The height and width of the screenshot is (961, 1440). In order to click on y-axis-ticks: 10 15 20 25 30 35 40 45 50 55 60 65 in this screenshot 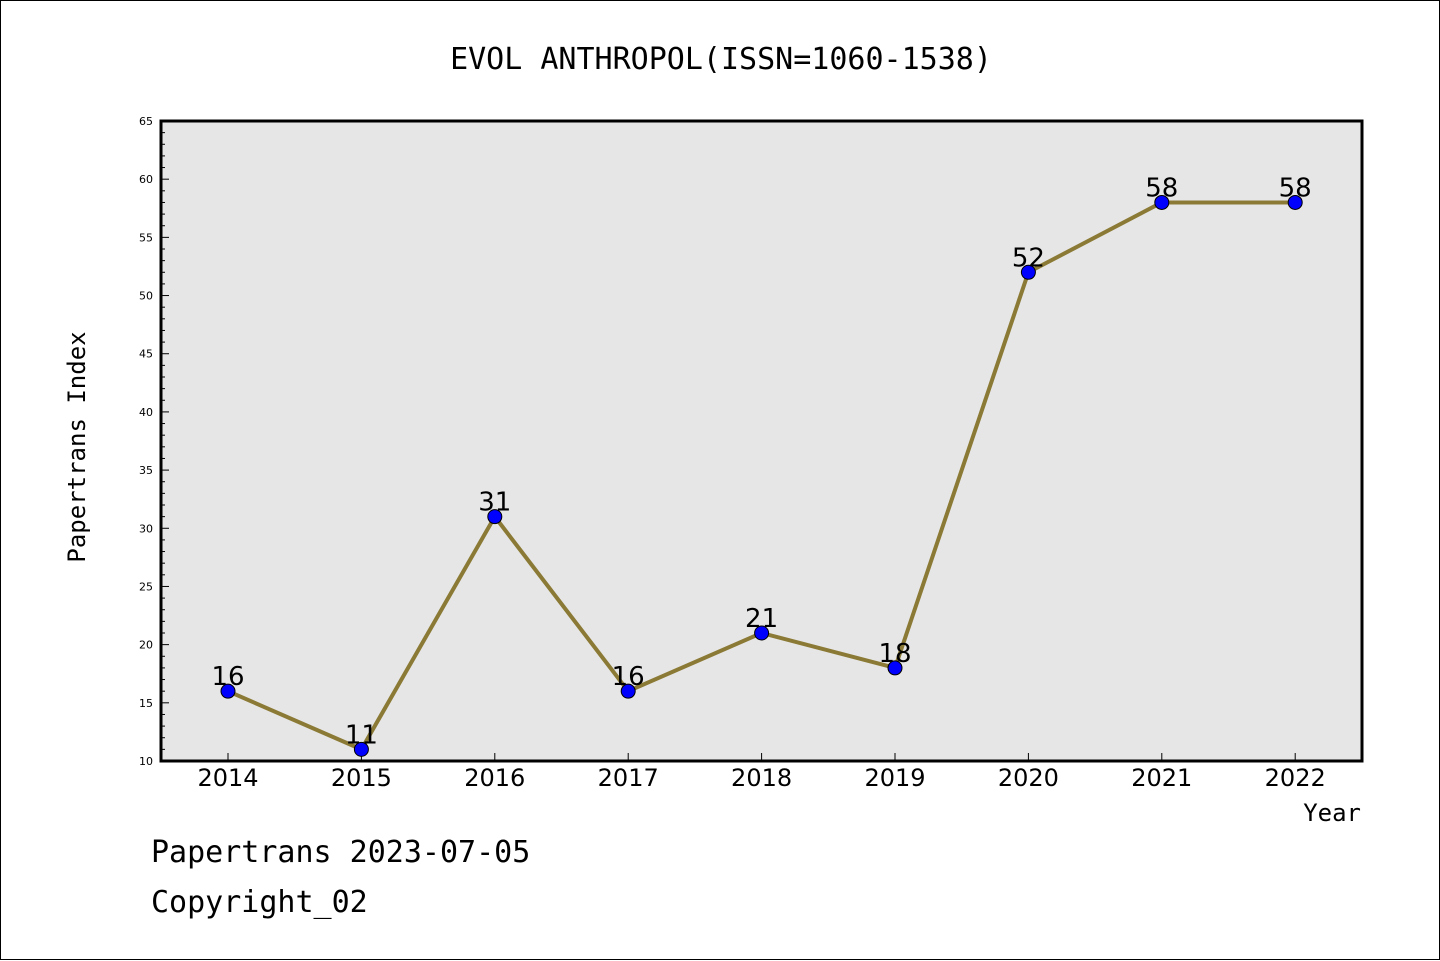, I will do `click(154, 441)`.